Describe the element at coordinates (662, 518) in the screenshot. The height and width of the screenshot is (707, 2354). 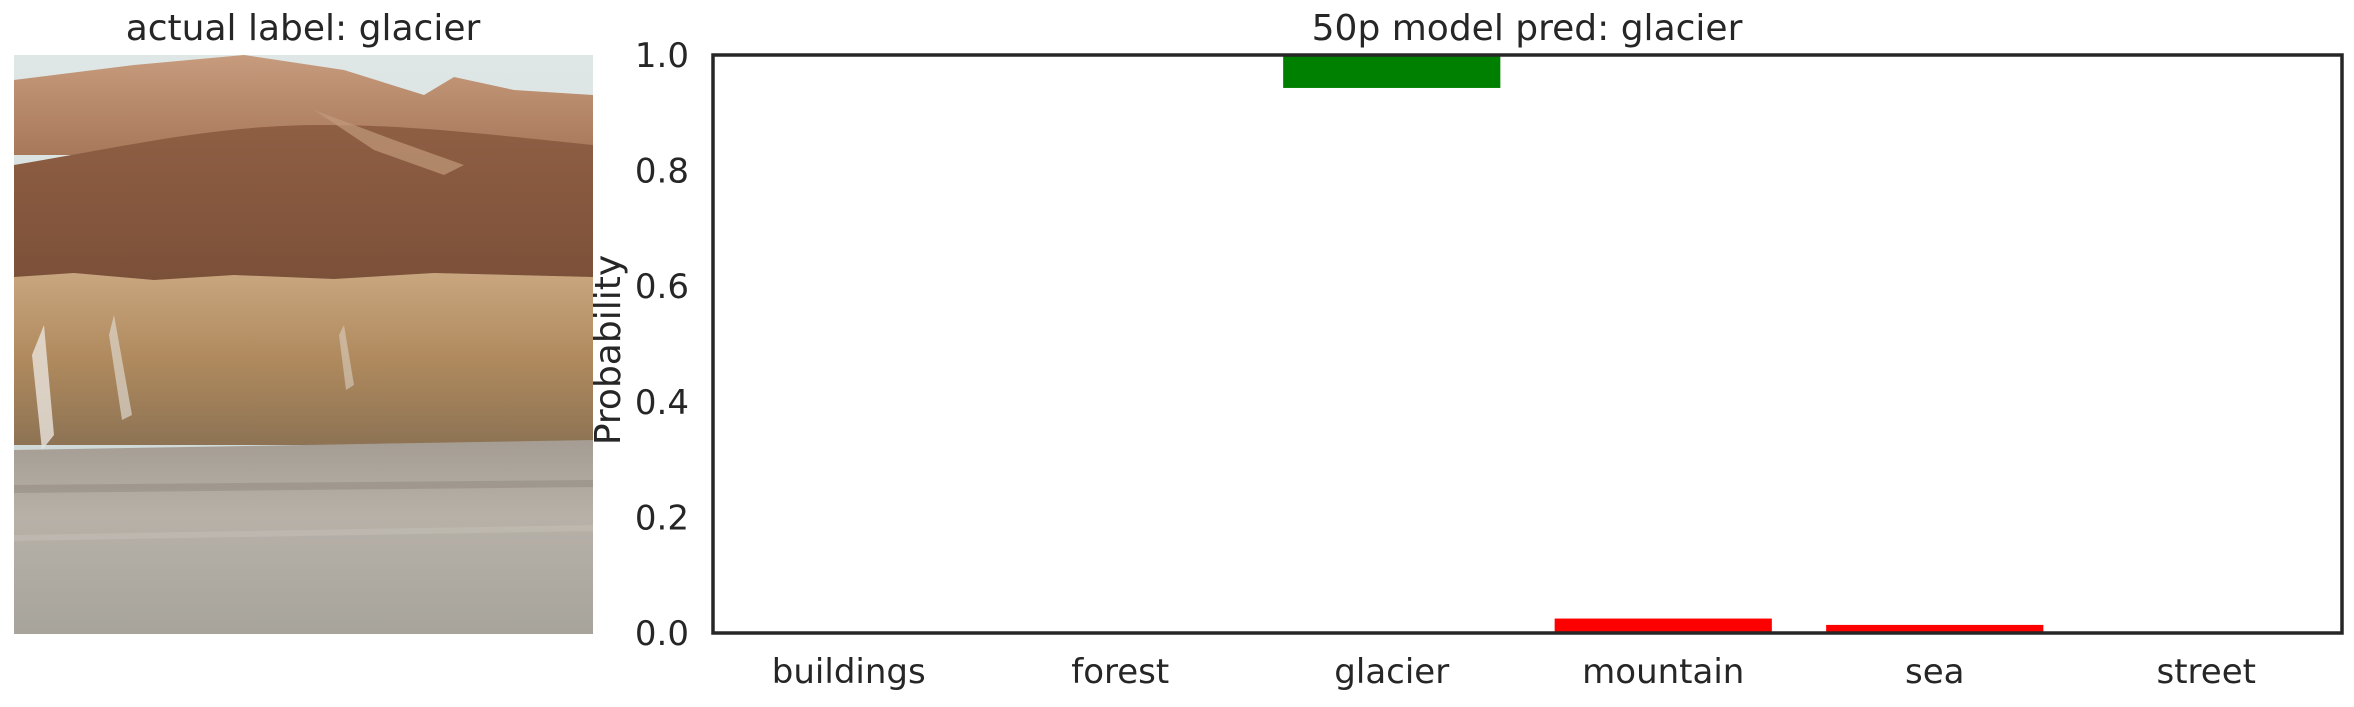
I see `y-tick-label: 0.2` at that location.